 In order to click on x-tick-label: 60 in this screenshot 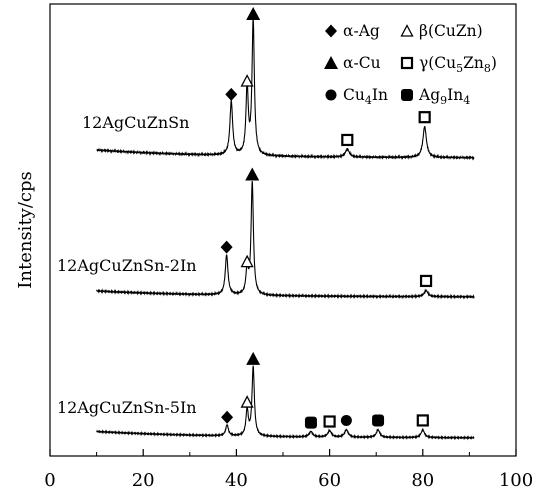, I will do `click(329, 480)`.